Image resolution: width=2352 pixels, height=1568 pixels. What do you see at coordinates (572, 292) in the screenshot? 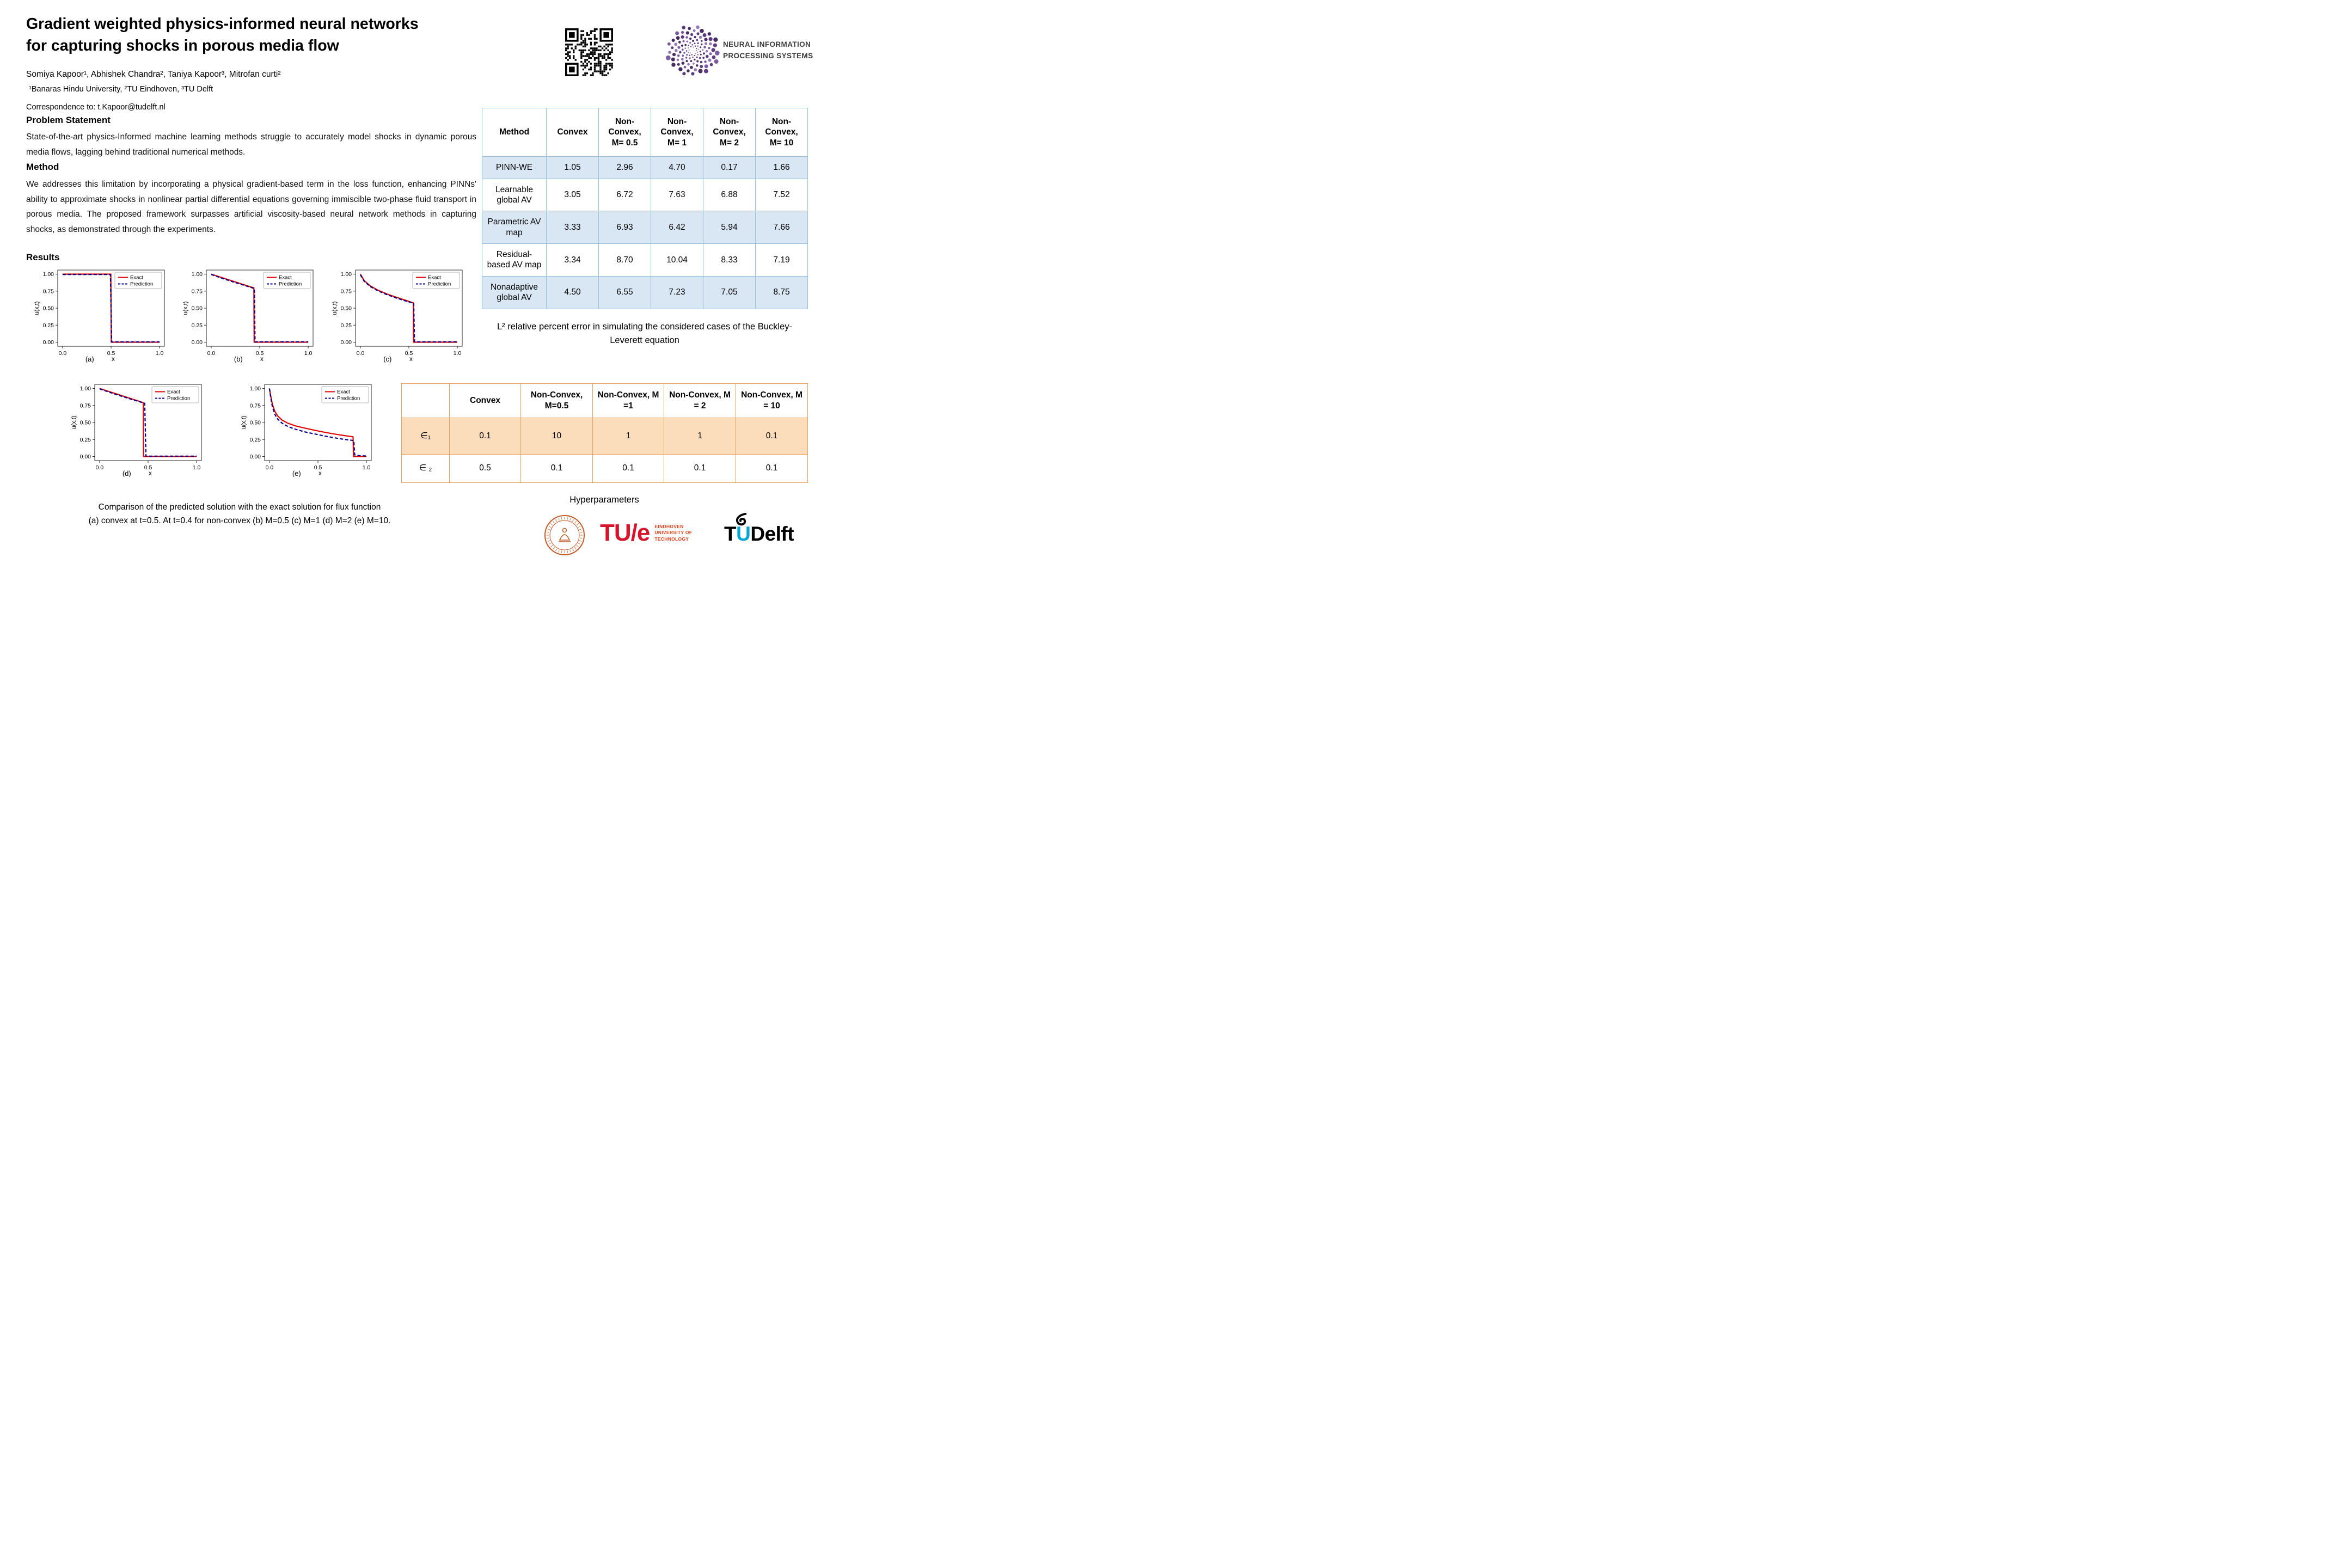
I see `value-cell: 4.50` at bounding box center [572, 292].